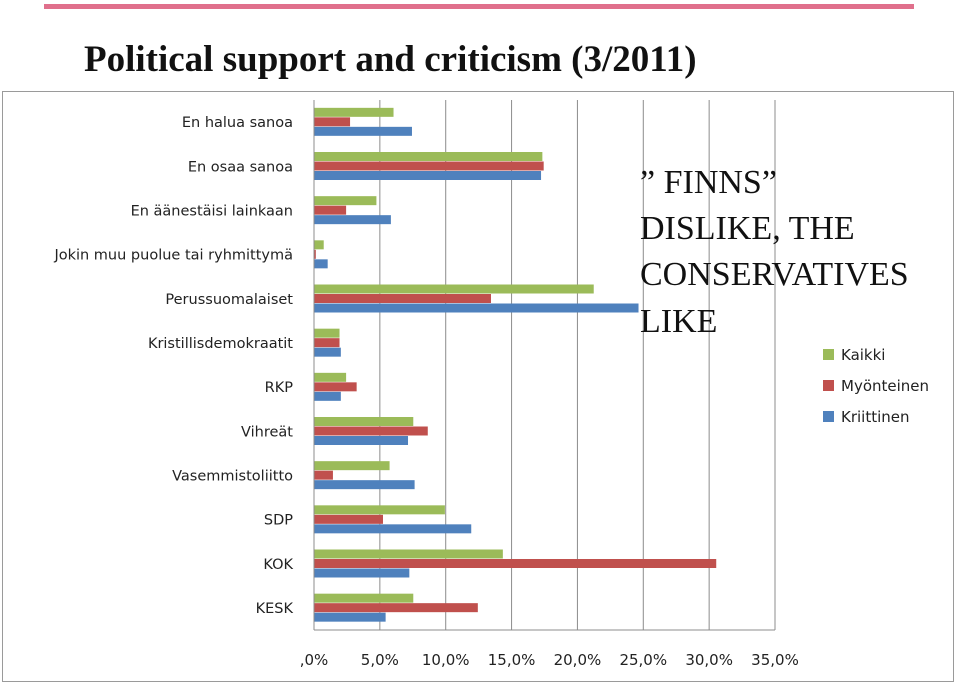 This screenshot has width=959, height=686. What do you see at coordinates (775, 660) in the screenshot?
I see `x-tick-label: 35,0%` at bounding box center [775, 660].